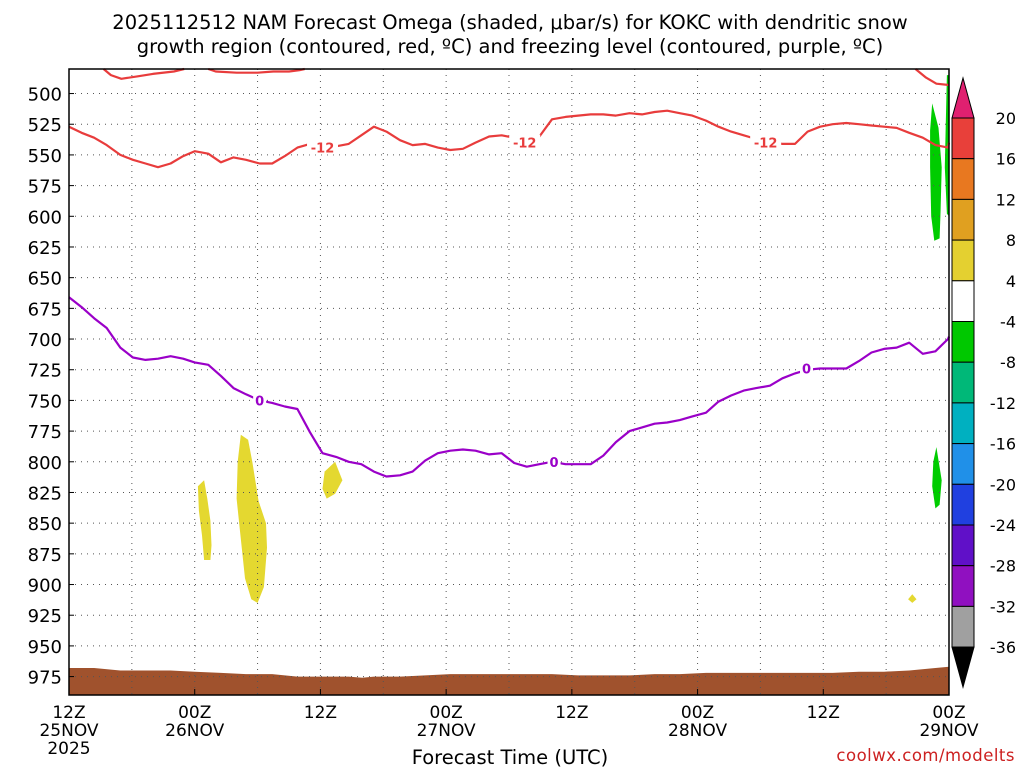  Describe the element at coordinates (1003, 403) in the screenshot. I see `colorbar-label-7: -12` at that location.